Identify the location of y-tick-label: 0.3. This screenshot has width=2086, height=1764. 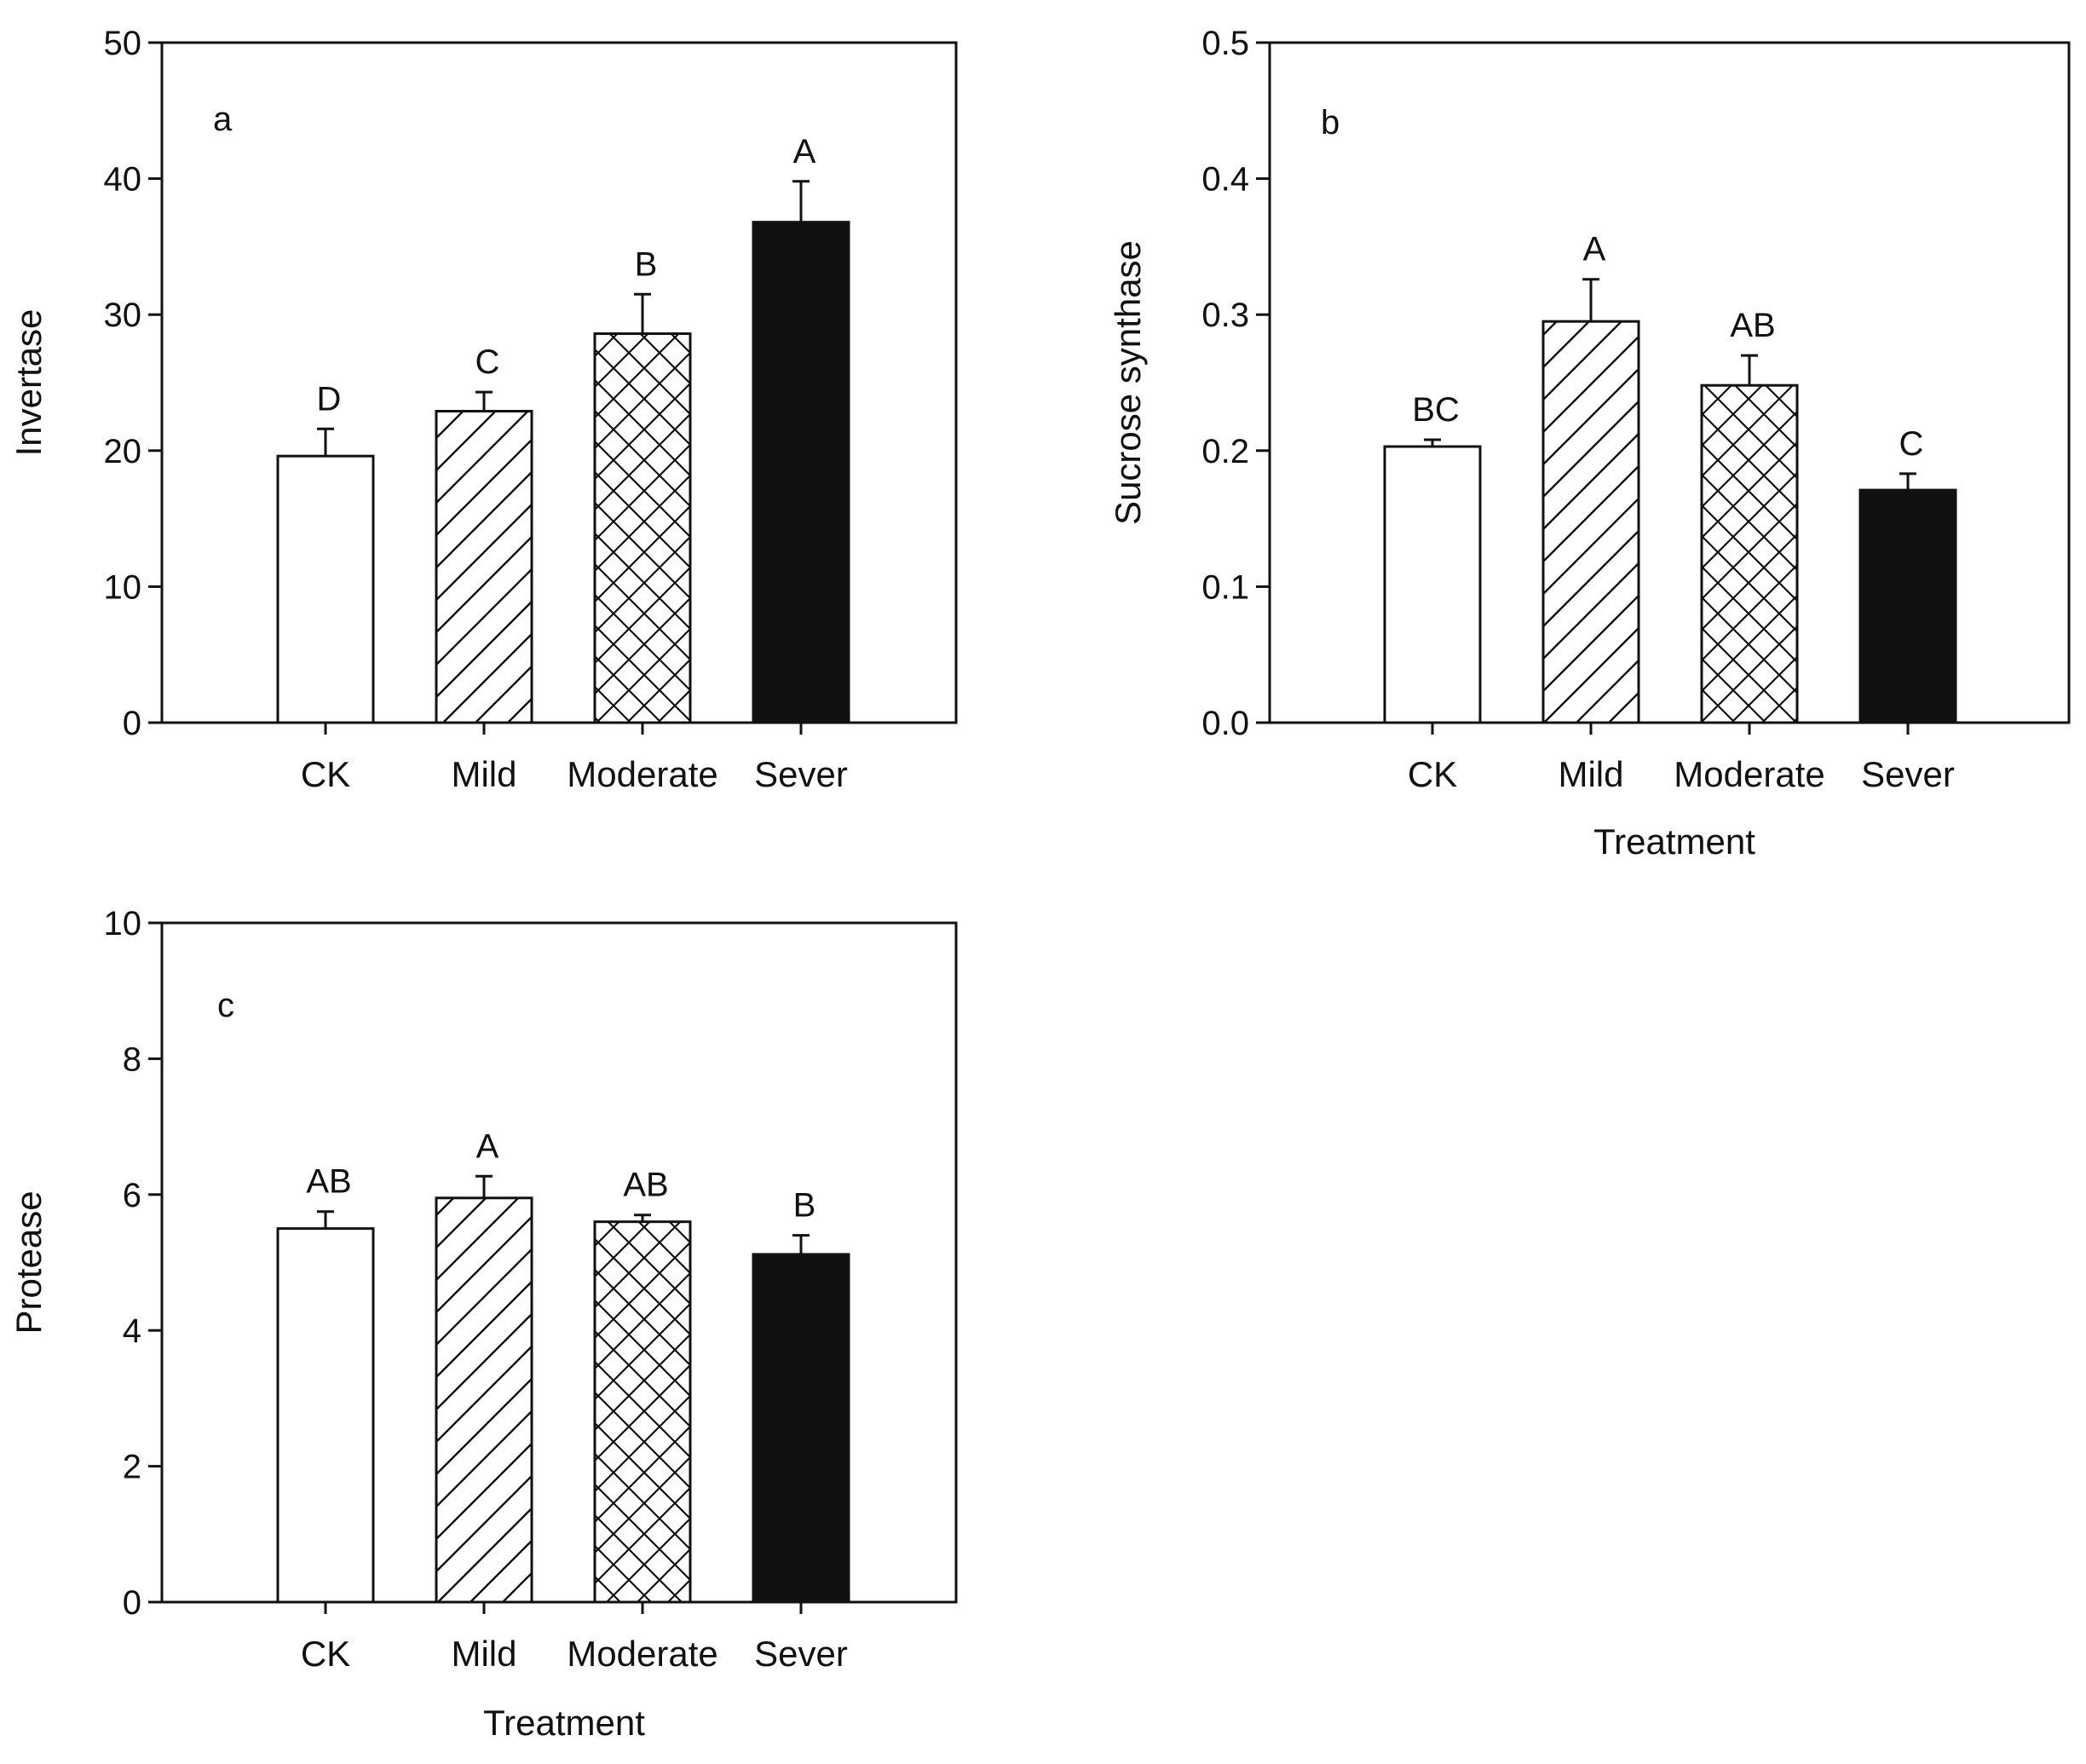
(1225, 315).